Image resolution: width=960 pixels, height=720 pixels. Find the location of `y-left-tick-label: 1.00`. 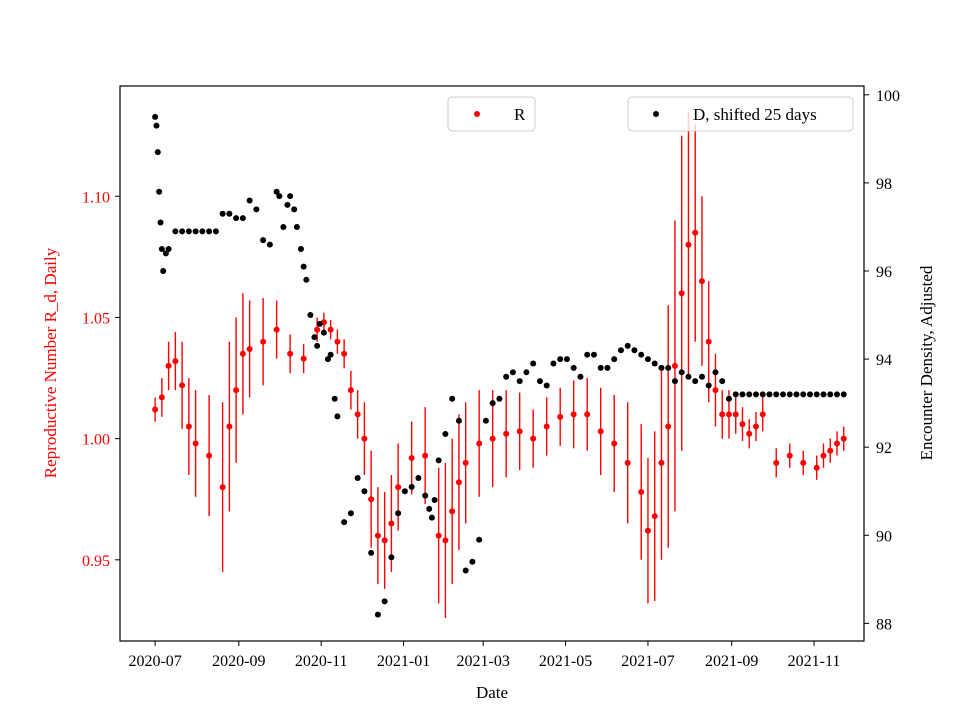

y-left-tick-label: 1.00 is located at coordinates (96, 440).